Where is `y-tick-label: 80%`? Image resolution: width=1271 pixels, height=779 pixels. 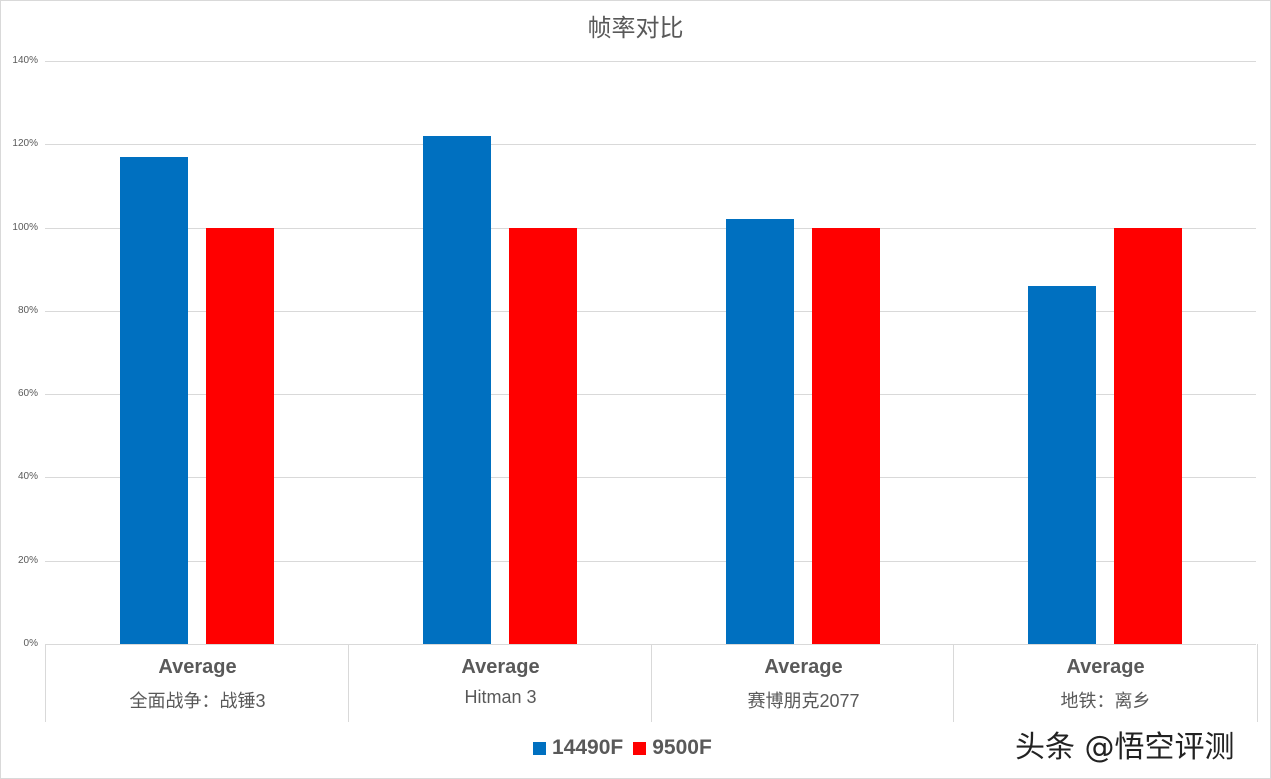
y-tick-label: 80% is located at coordinates (27, 310).